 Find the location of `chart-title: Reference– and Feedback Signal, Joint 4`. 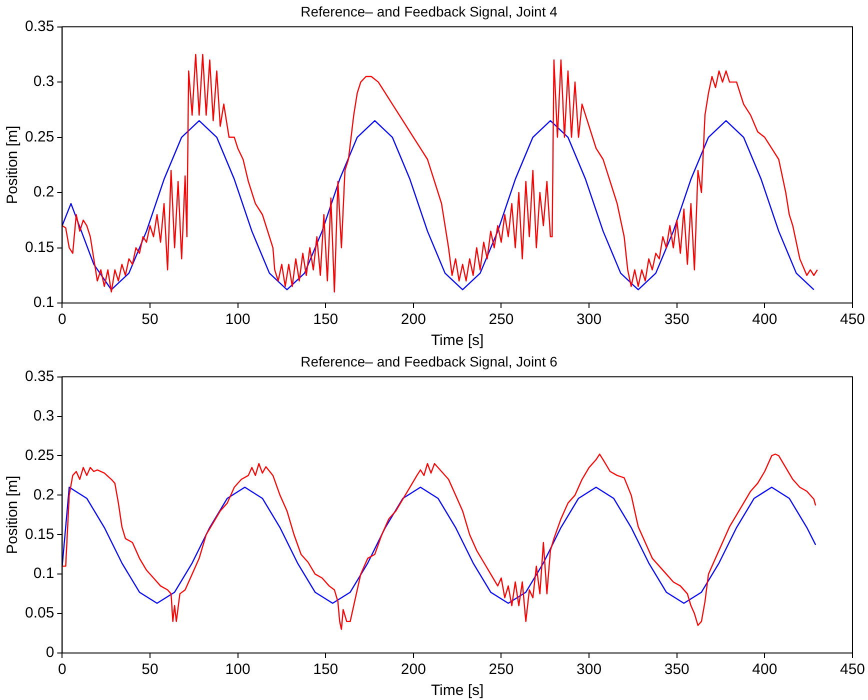

chart-title: Reference– and Feedback Signal, Joint 4 is located at coordinates (429, 11).